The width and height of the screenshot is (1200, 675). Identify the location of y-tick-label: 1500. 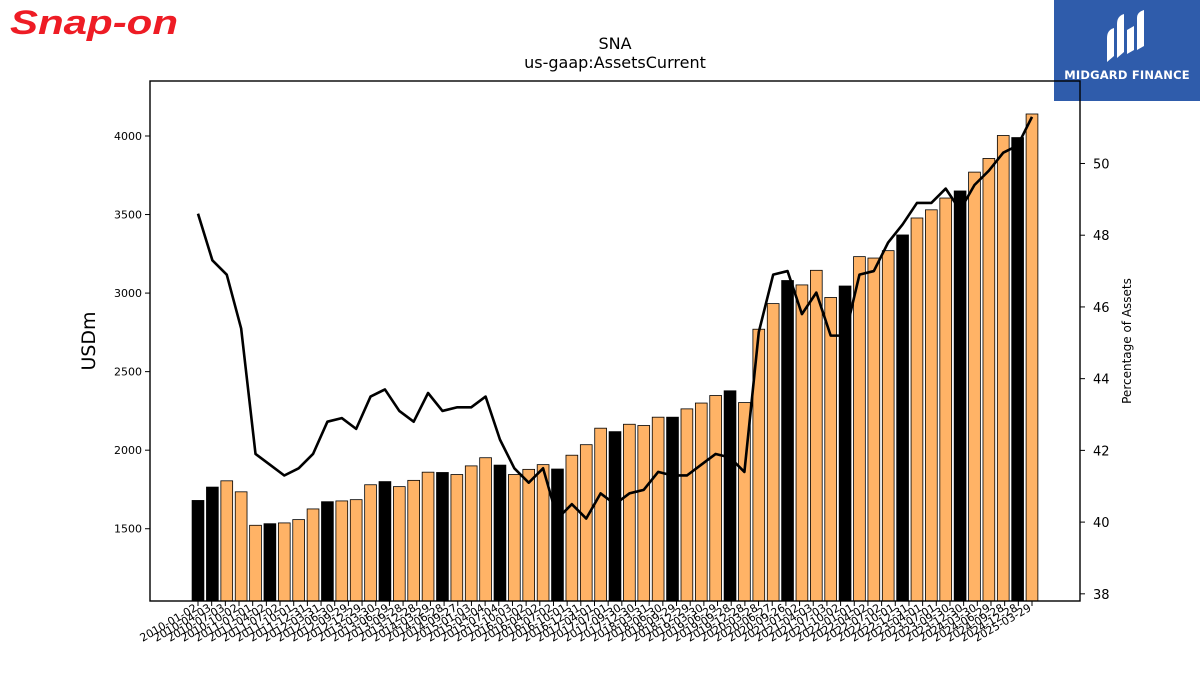
(128, 529).